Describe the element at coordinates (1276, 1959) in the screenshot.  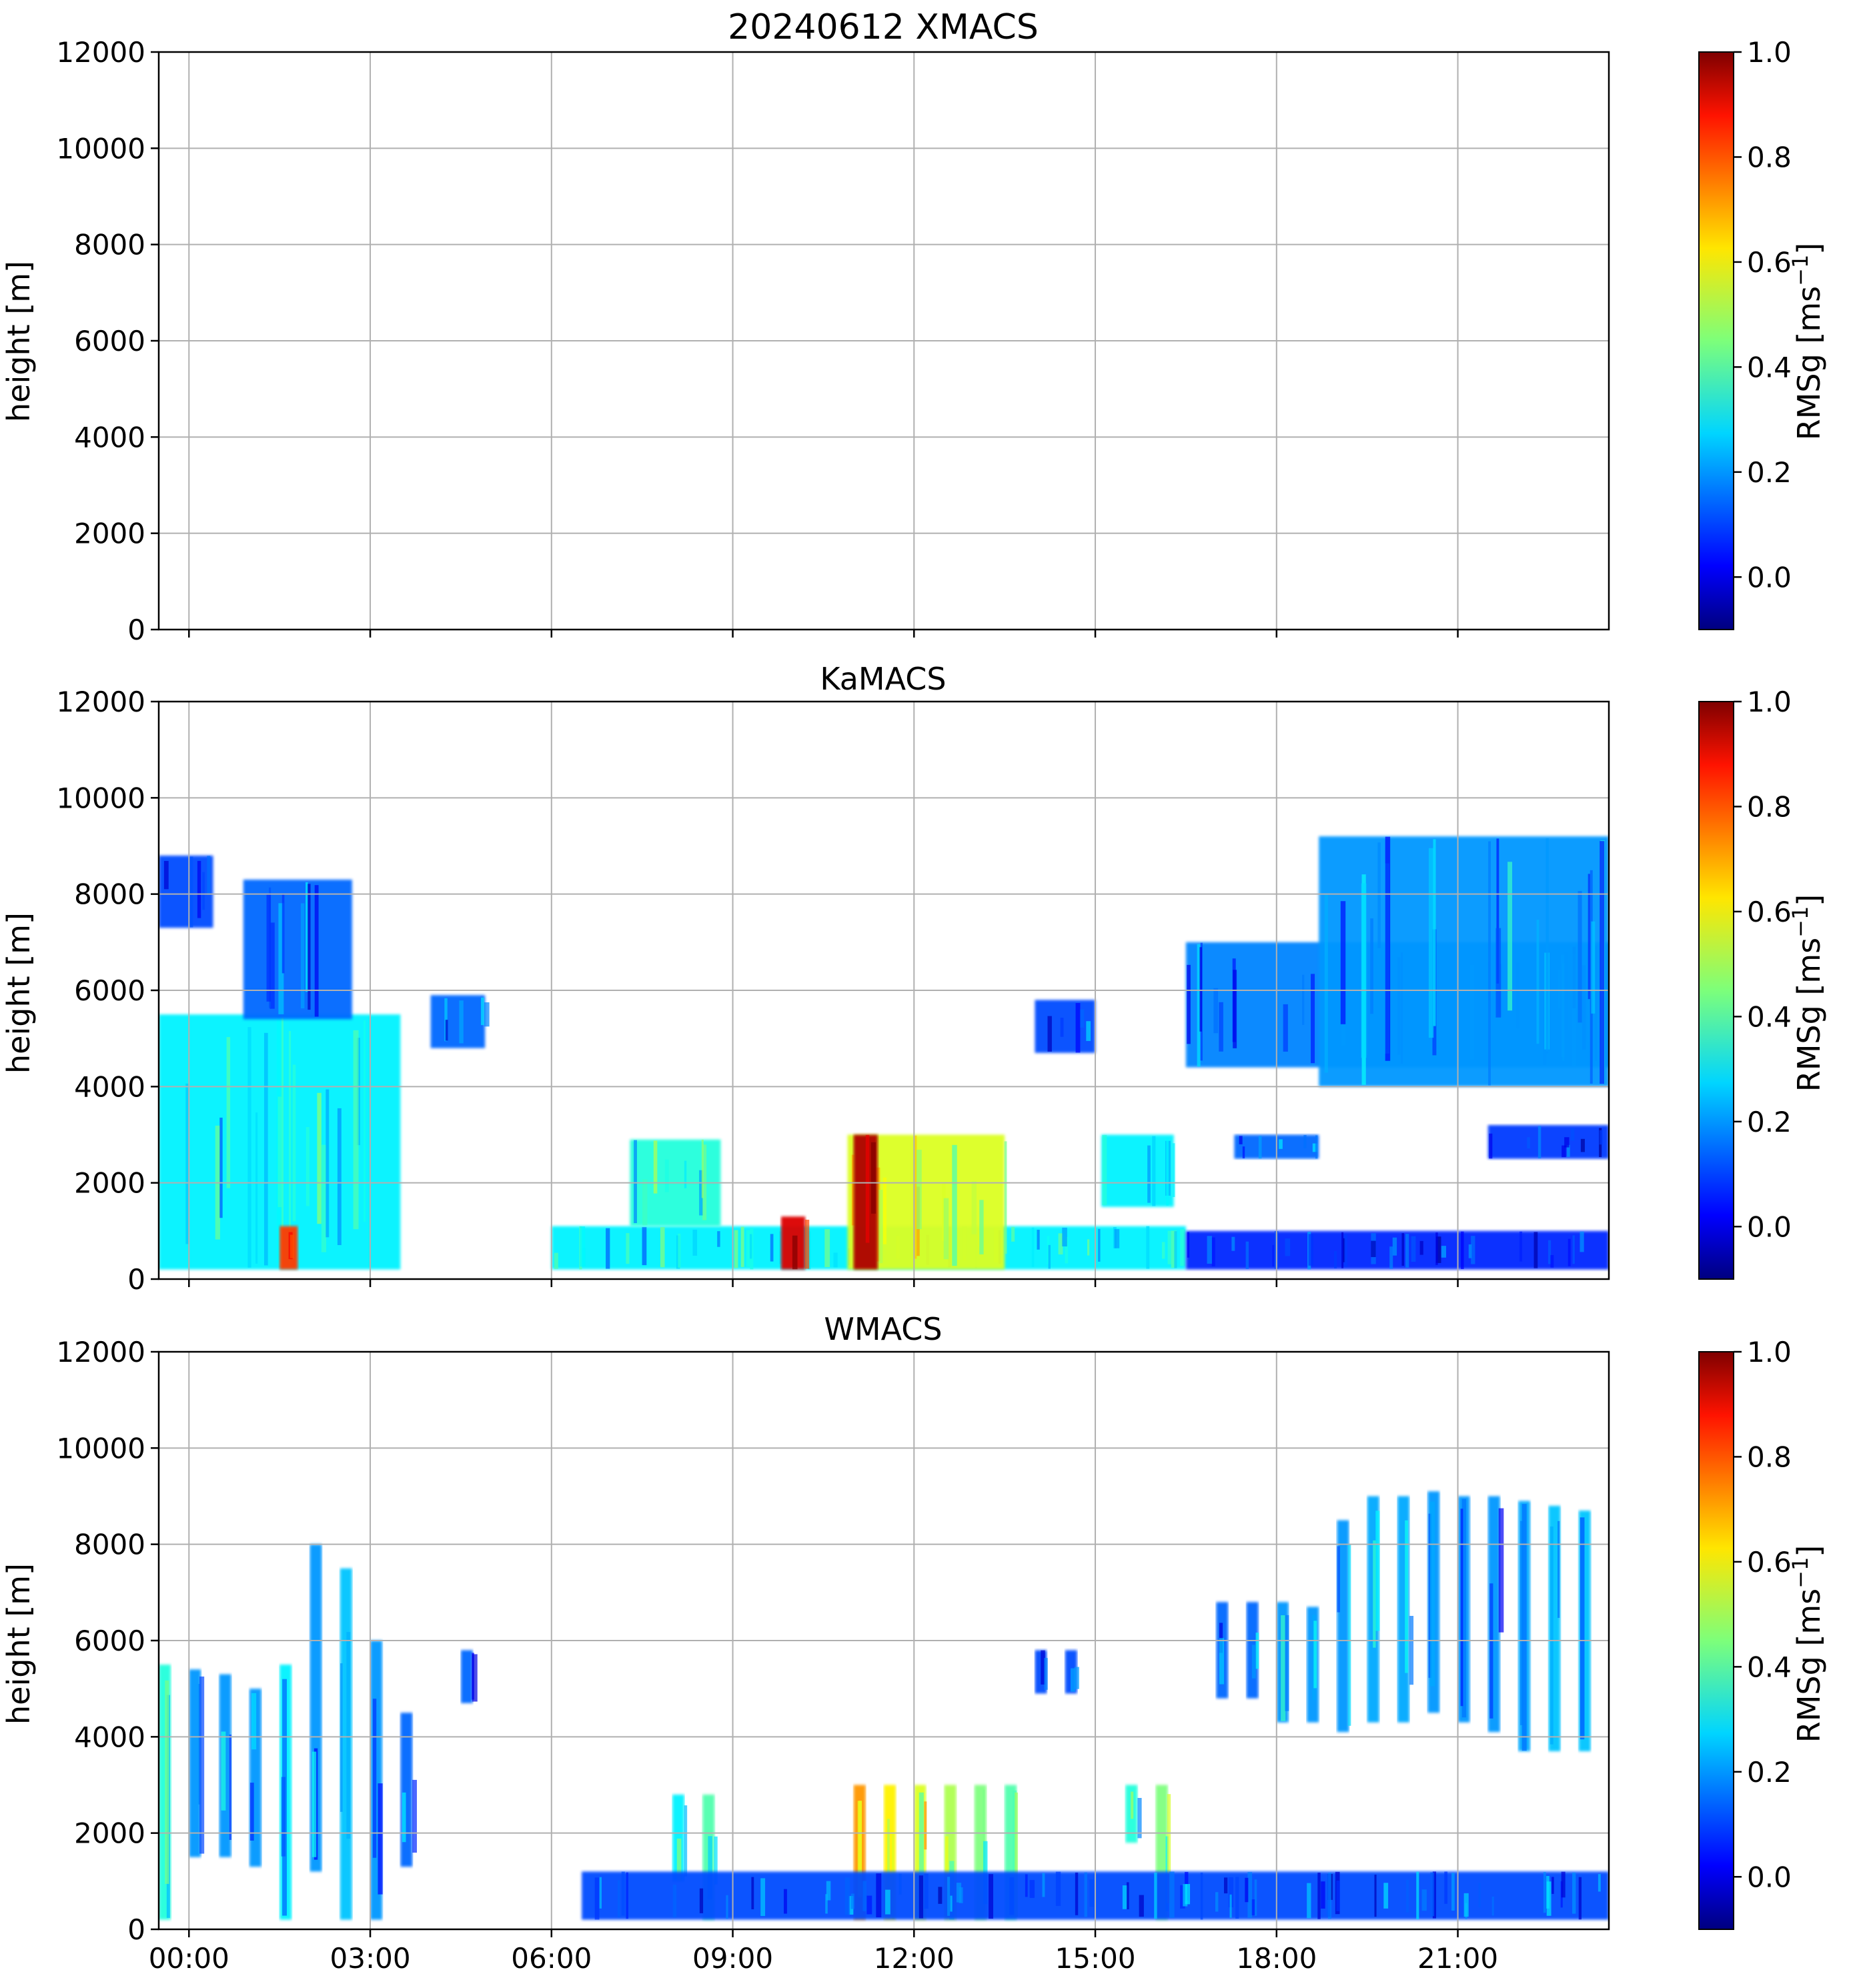
I see `x-tick-label: 18:00` at that location.